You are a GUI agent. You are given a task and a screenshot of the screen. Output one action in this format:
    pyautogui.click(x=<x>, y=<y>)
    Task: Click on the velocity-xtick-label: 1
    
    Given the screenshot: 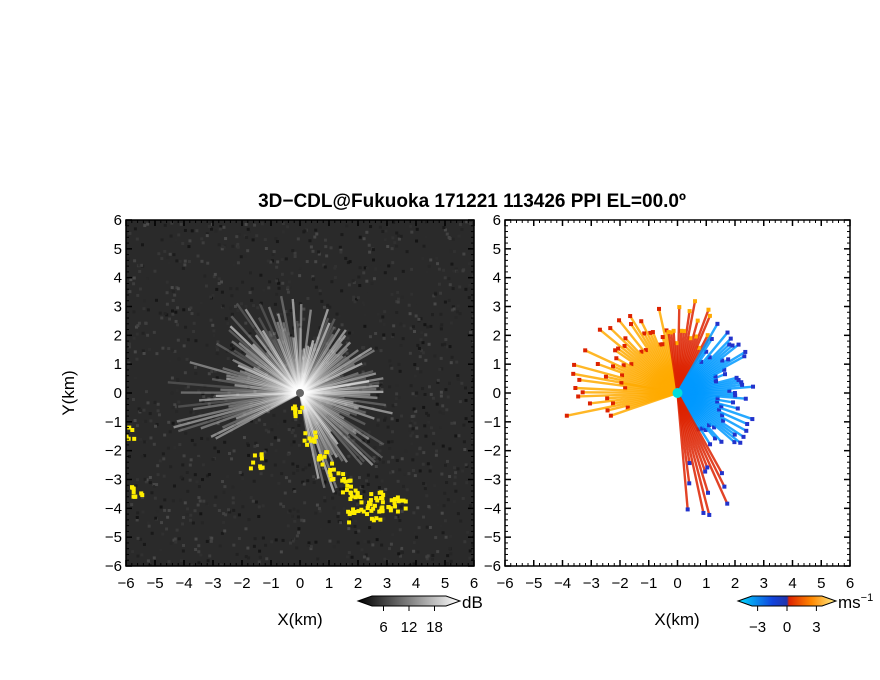 What is the action you would take?
    pyautogui.click(x=706, y=583)
    